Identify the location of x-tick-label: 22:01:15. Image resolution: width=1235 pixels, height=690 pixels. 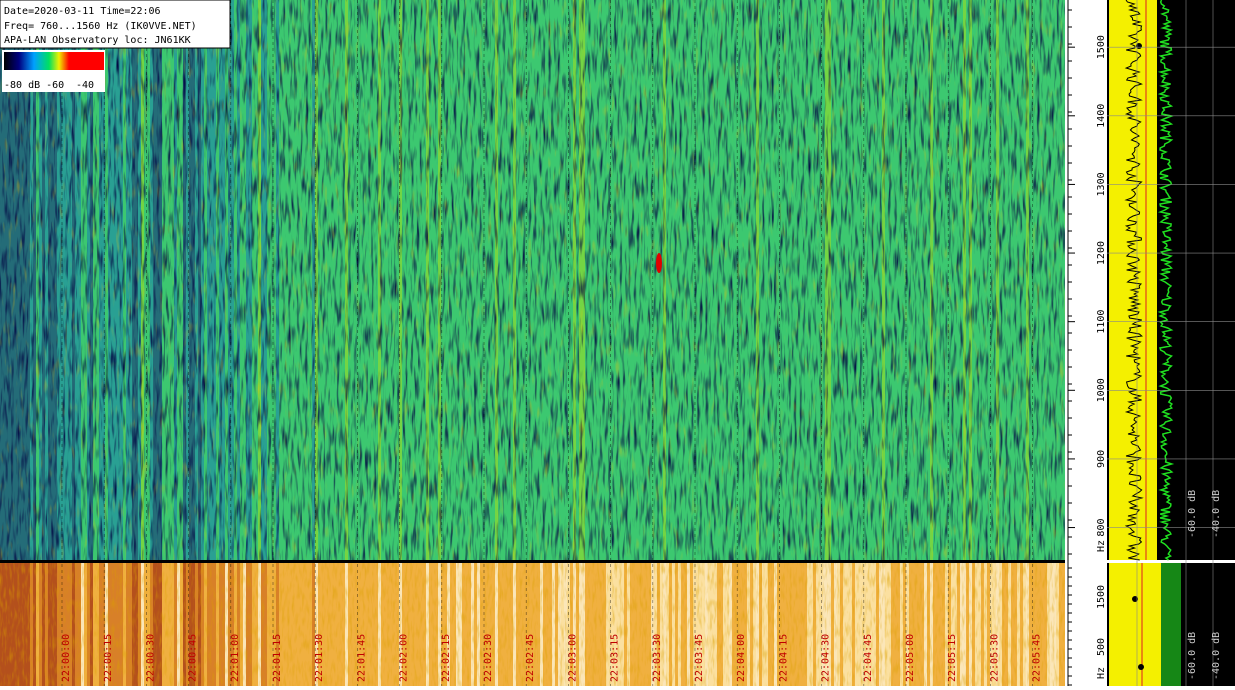
(277, 658).